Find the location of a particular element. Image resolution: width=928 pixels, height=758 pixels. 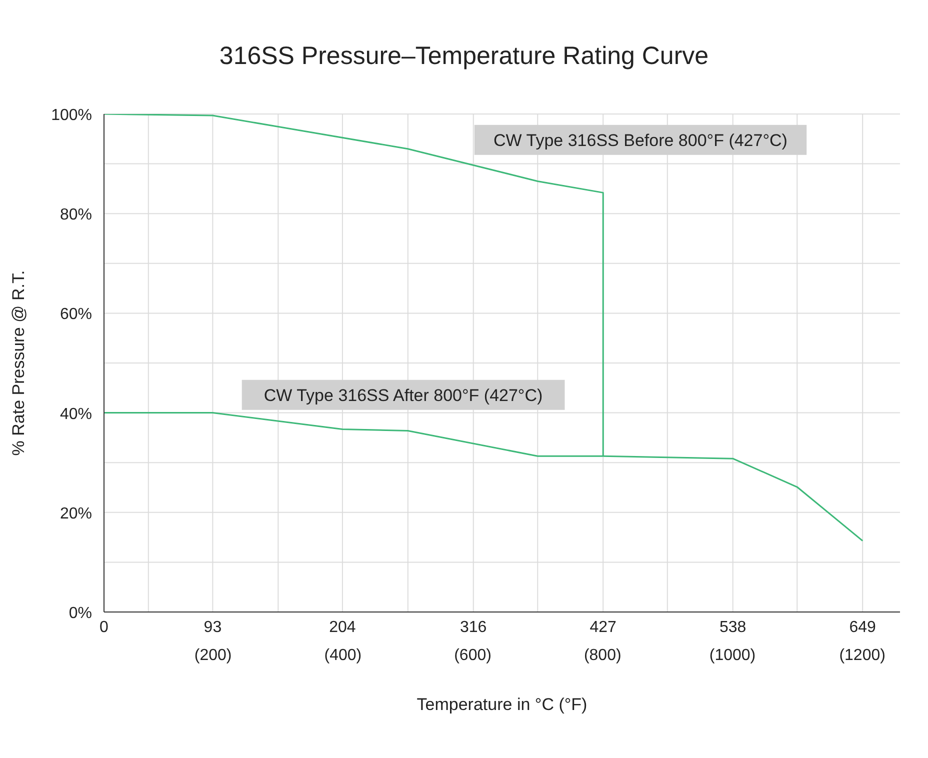

x-tick-label: 649 is located at coordinates (862, 627).